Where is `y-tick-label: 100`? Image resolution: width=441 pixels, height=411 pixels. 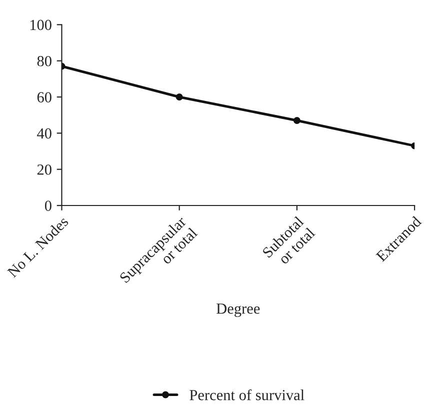
y-tick-label: 100 is located at coordinates (41, 25).